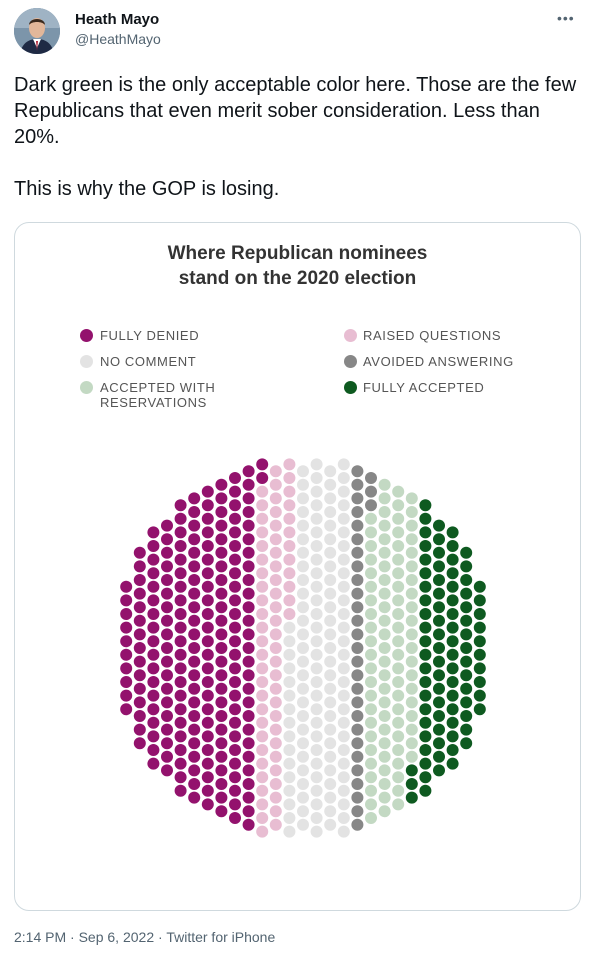  Describe the element at coordinates (116, 937) in the screenshot. I see `tweet-date: Sep 6, 2022` at that location.